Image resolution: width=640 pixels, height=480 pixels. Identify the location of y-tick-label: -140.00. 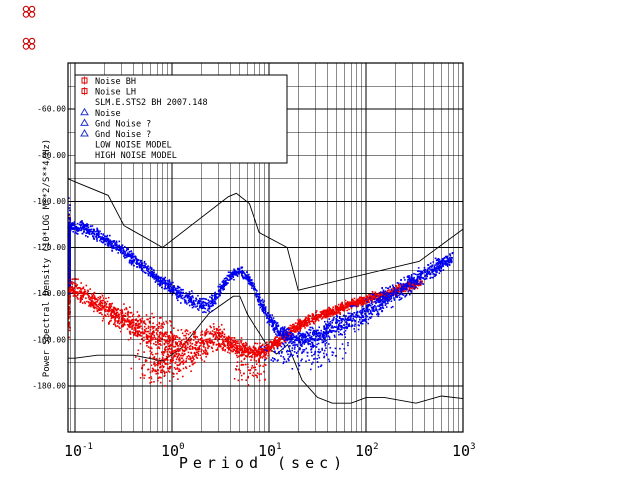
(49, 293).